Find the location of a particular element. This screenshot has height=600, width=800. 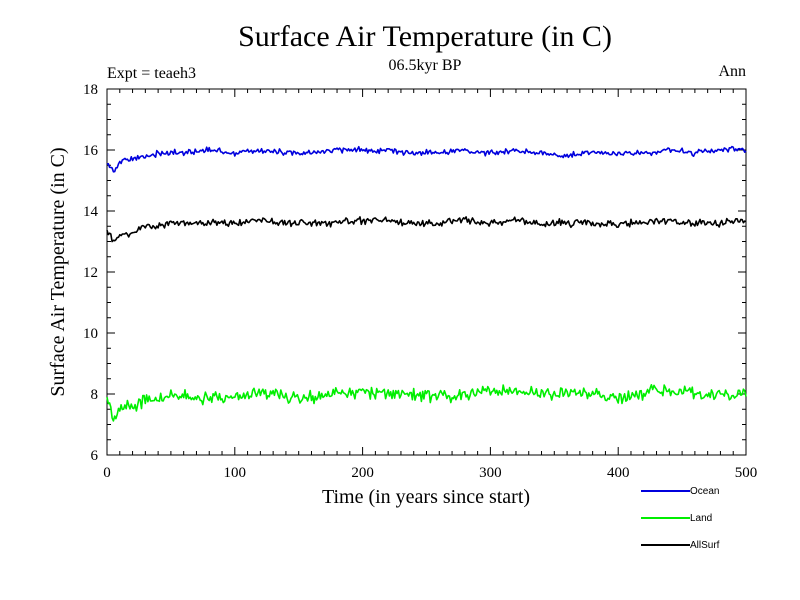

legend-label-ocean: Ocean is located at coordinates (704, 491).